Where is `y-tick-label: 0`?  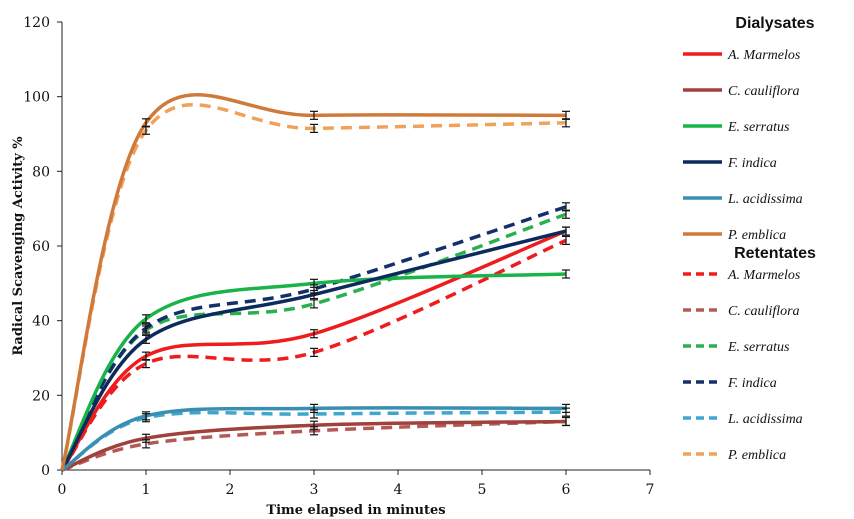 y-tick-label: 0 is located at coordinates (45, 471).